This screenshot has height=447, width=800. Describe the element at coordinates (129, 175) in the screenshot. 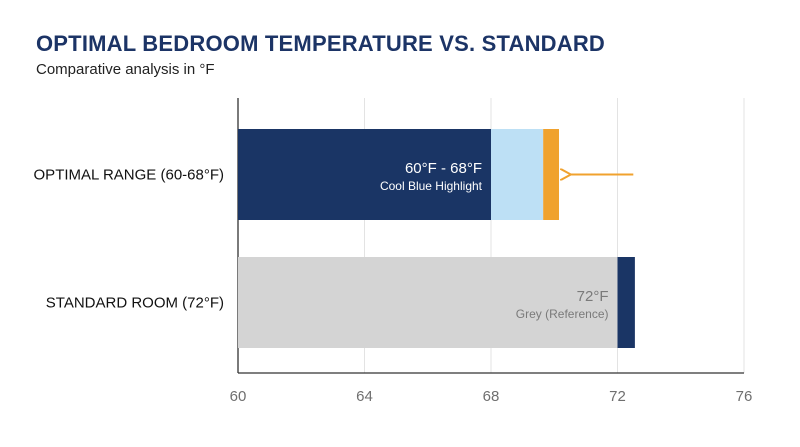

I see `category-label: OPTIMAL RANGE (60-68°F)` at that location.